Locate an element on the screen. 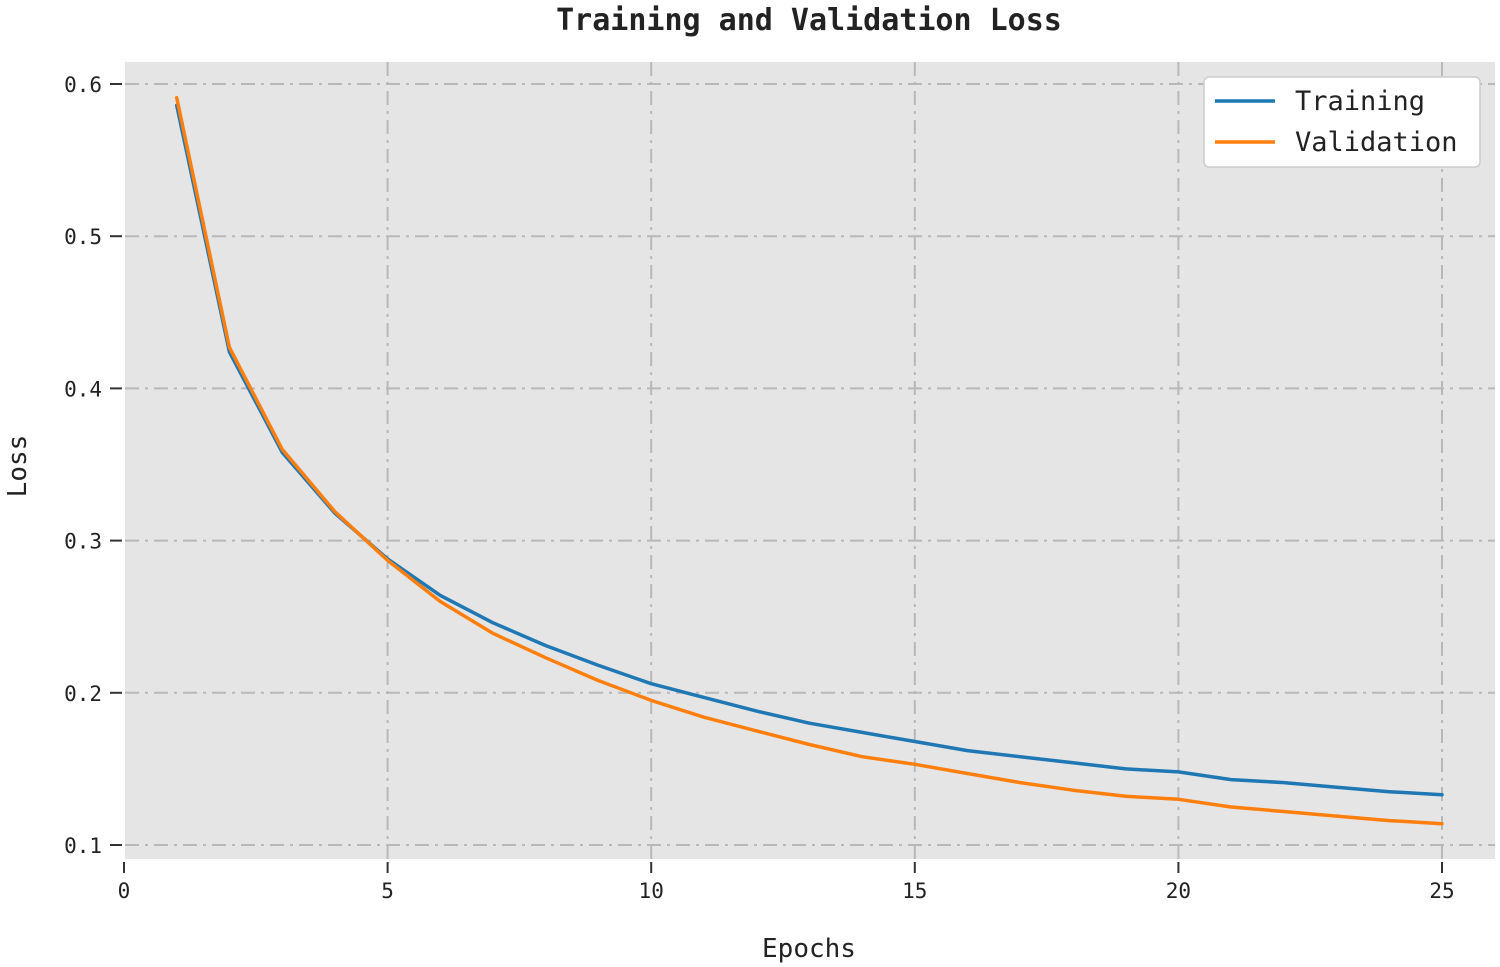  x-tick-label: 15 is located at coordinates (914, 891).